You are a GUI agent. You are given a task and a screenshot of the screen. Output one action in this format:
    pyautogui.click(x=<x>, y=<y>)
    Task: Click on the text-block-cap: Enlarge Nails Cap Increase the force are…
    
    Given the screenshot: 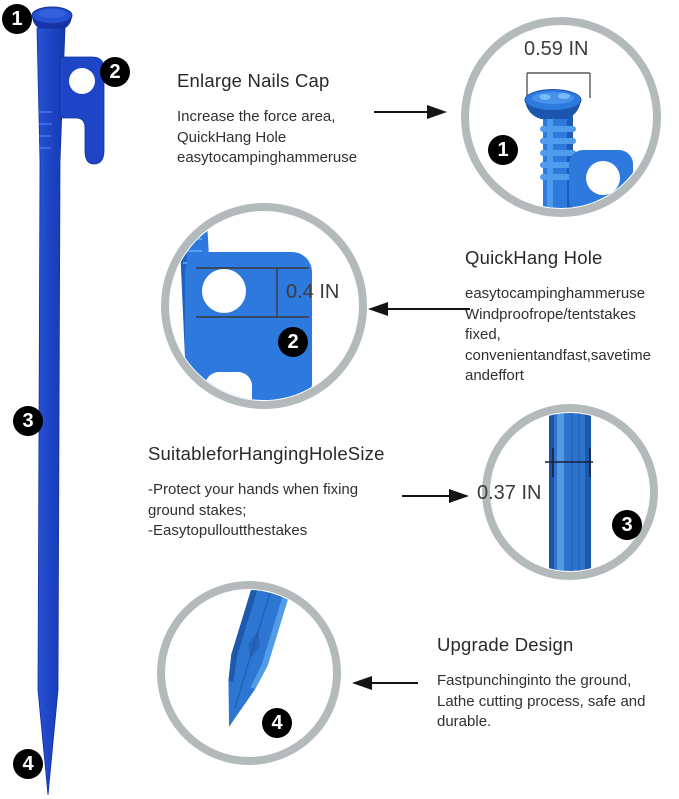 What is the action you would take?
    pyautogui.click(x=294, y=119)
    